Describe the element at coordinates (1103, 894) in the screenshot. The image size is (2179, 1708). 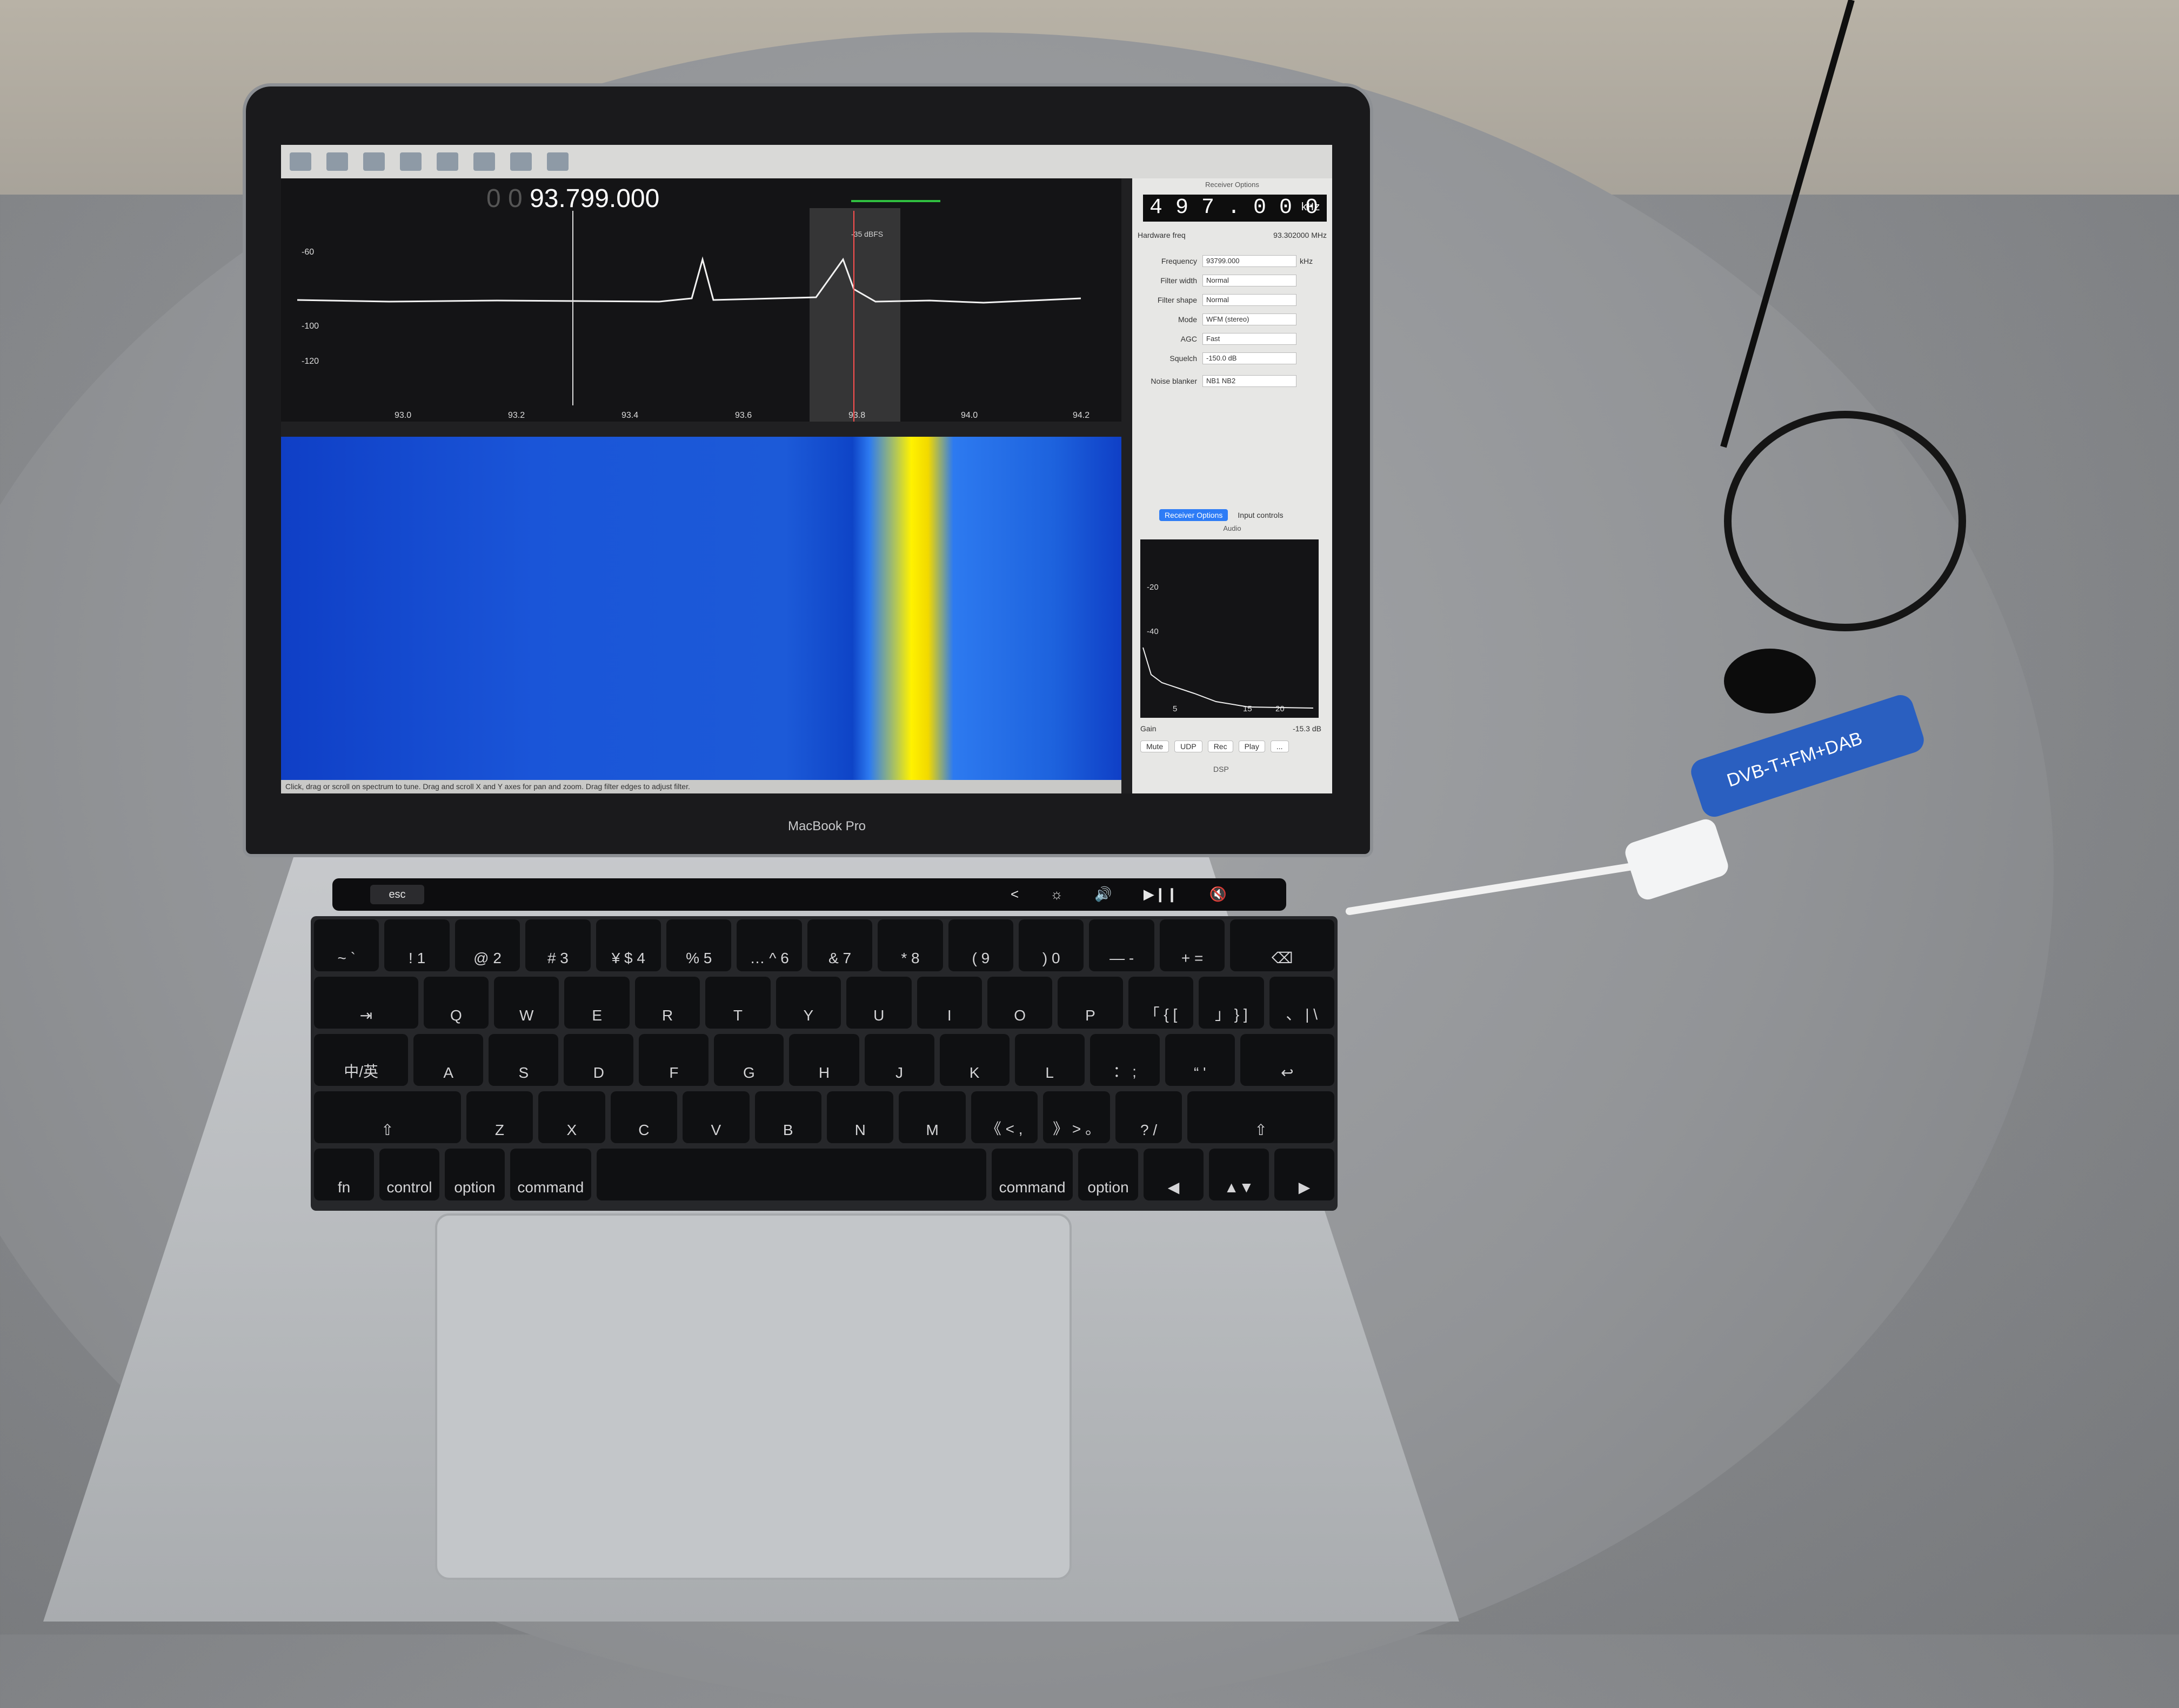
I see `touchbar-volume-icon: 🔊` at that location.